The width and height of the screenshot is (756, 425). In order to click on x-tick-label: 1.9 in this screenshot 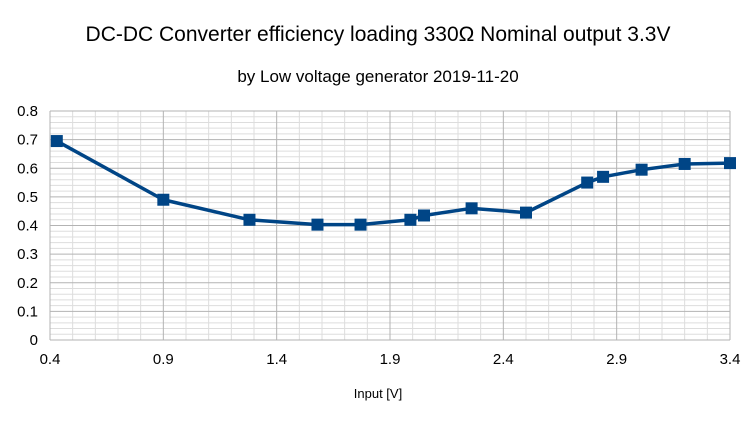, I will do `click(390, 359)`.